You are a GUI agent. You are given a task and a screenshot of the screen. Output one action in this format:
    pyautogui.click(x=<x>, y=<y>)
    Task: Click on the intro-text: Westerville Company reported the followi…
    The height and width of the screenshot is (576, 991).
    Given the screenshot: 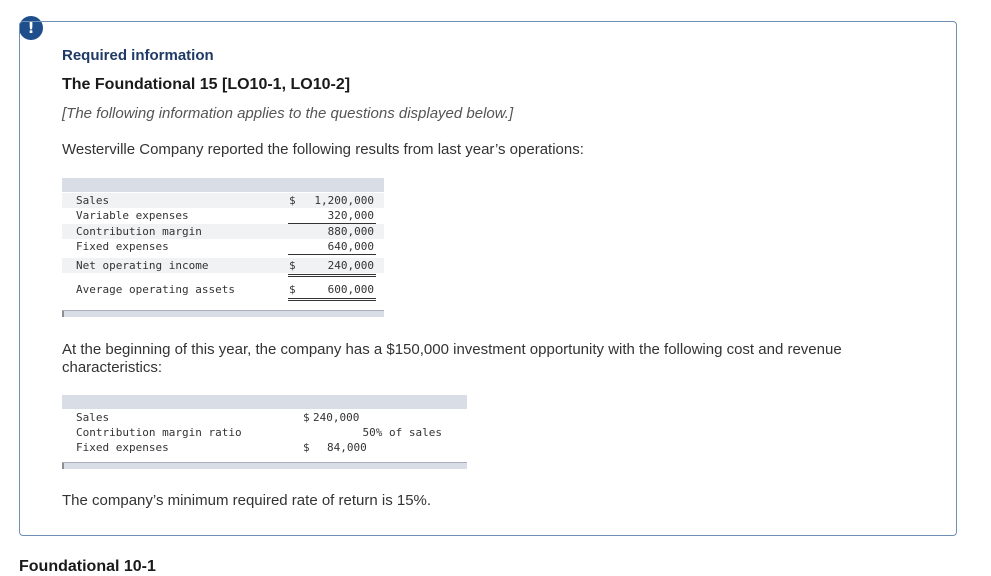 What is the action you would take?
    pyautogui.click(x=323, y=149)
    